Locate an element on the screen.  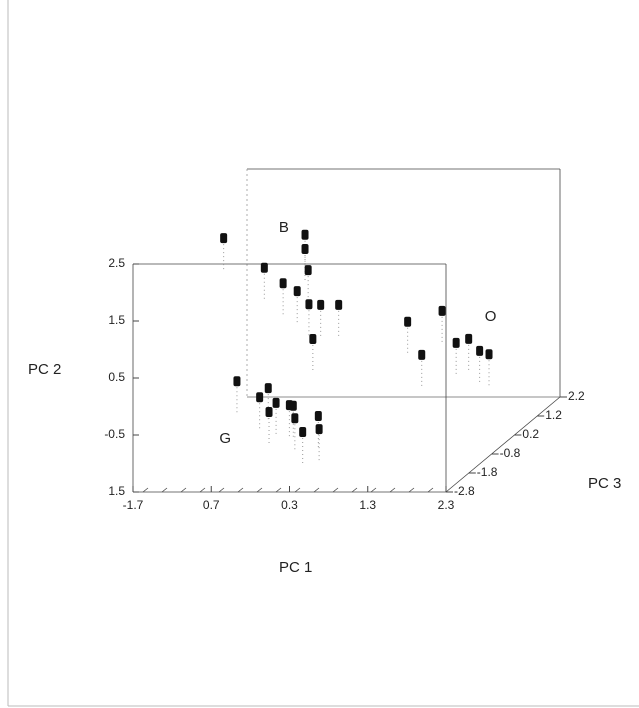
x-tick-label: 1.3 is located at coordinates (367, 505).